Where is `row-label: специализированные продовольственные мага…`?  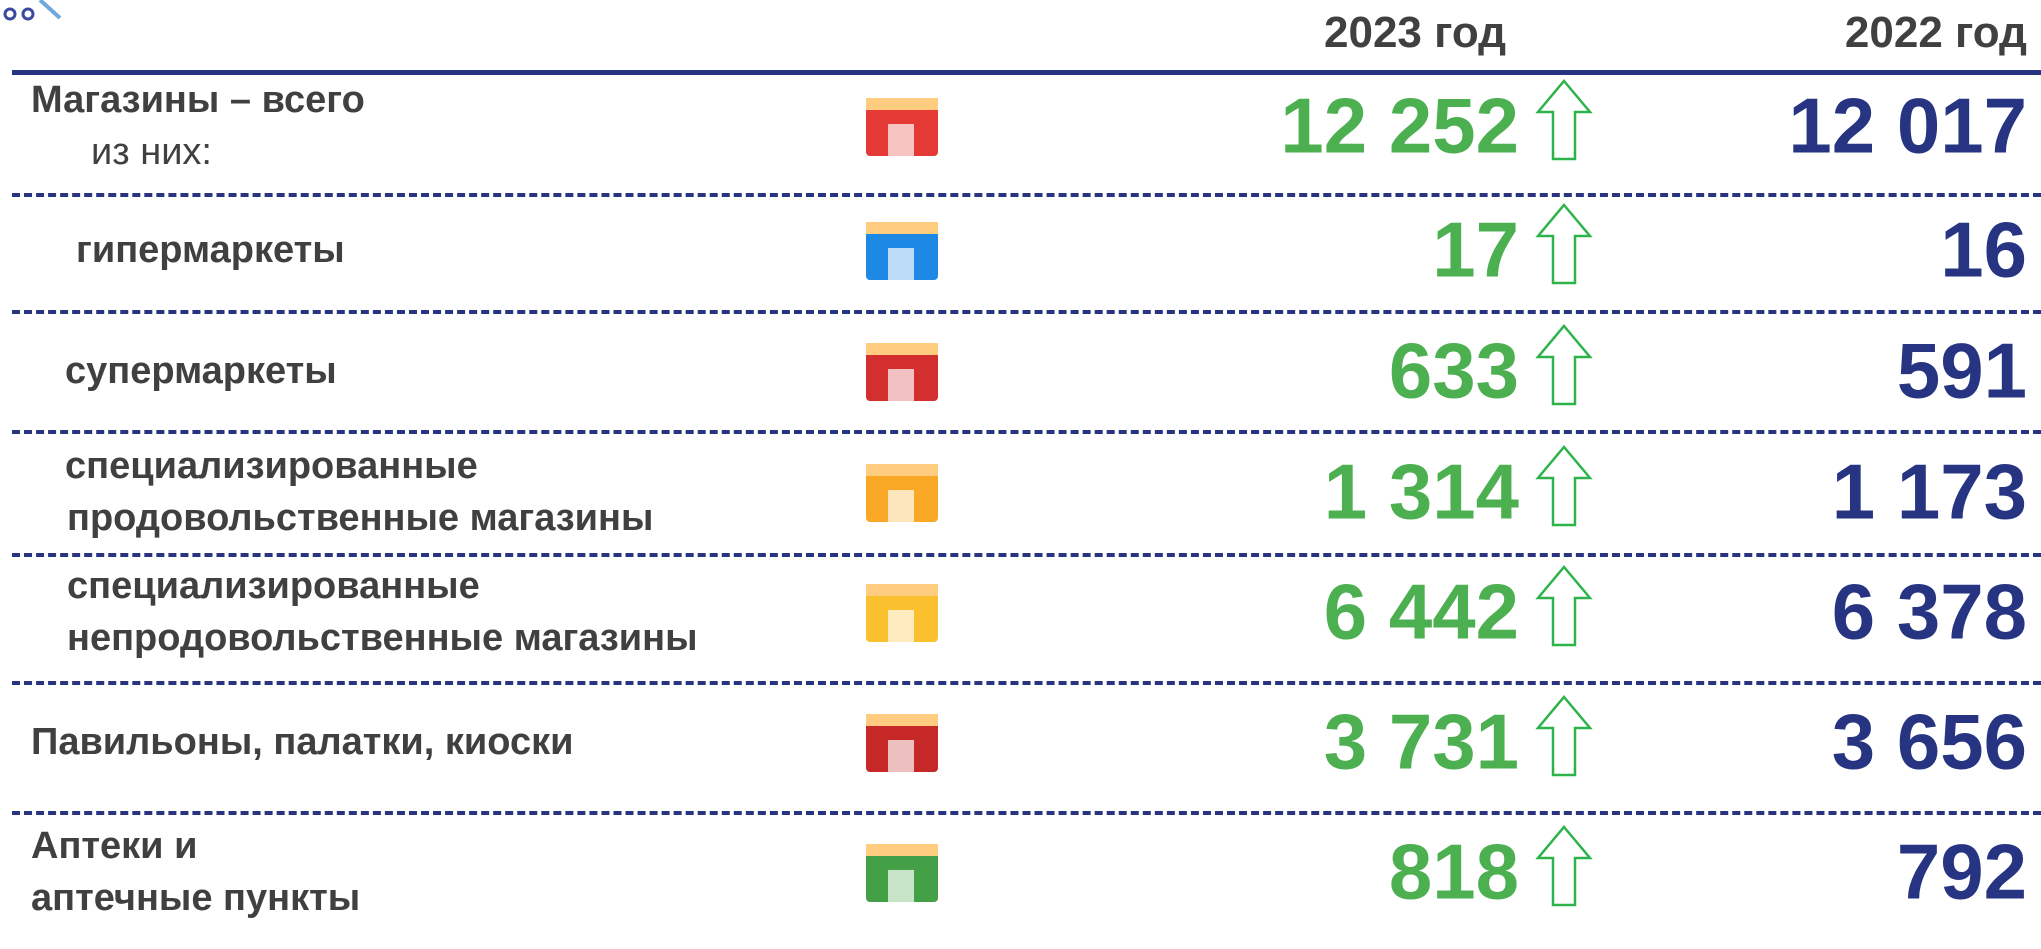 row-label: специализированные продовольственные мага… is located at coordinates (326, 492).